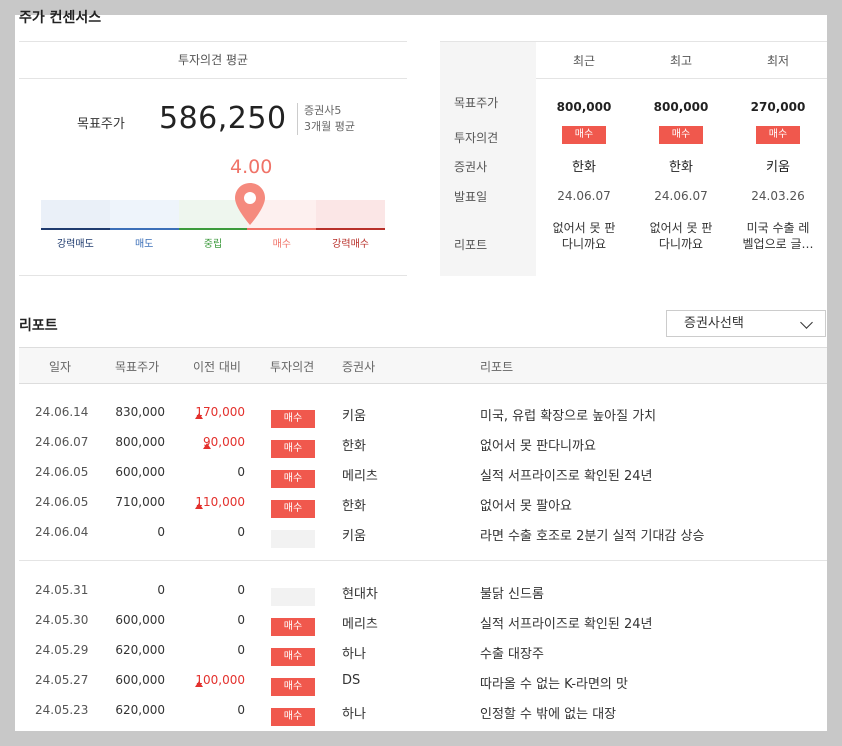  What do you see at coordinates (778, 196) in the screenshot?
I see `publish-date: 24.03.26` at bounding box center [778, 196].